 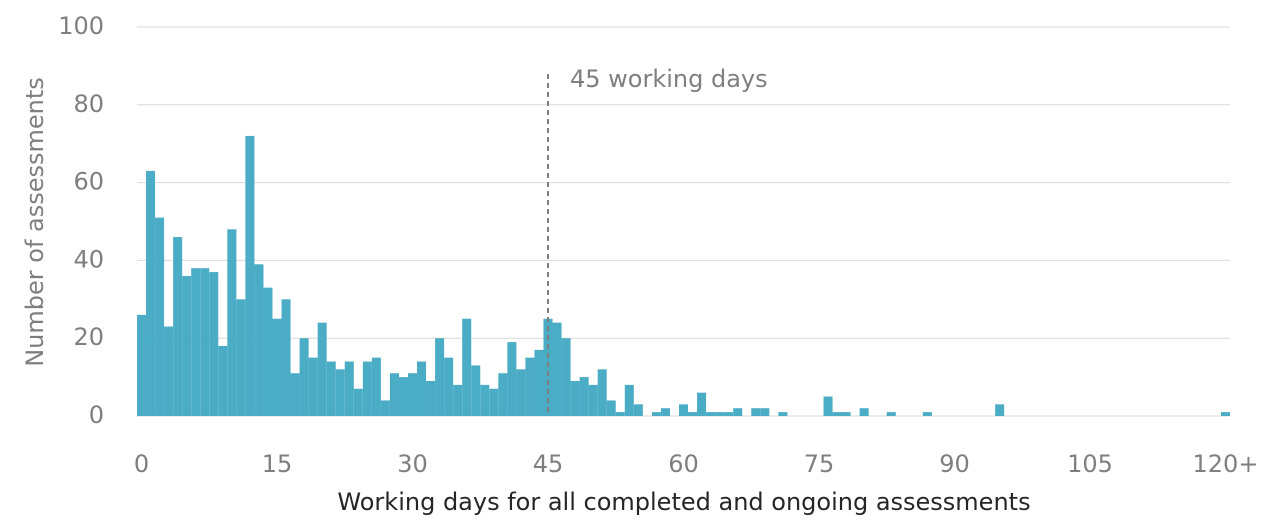 I want to click on x-tick-label: 30, so click(x=412, y=464).